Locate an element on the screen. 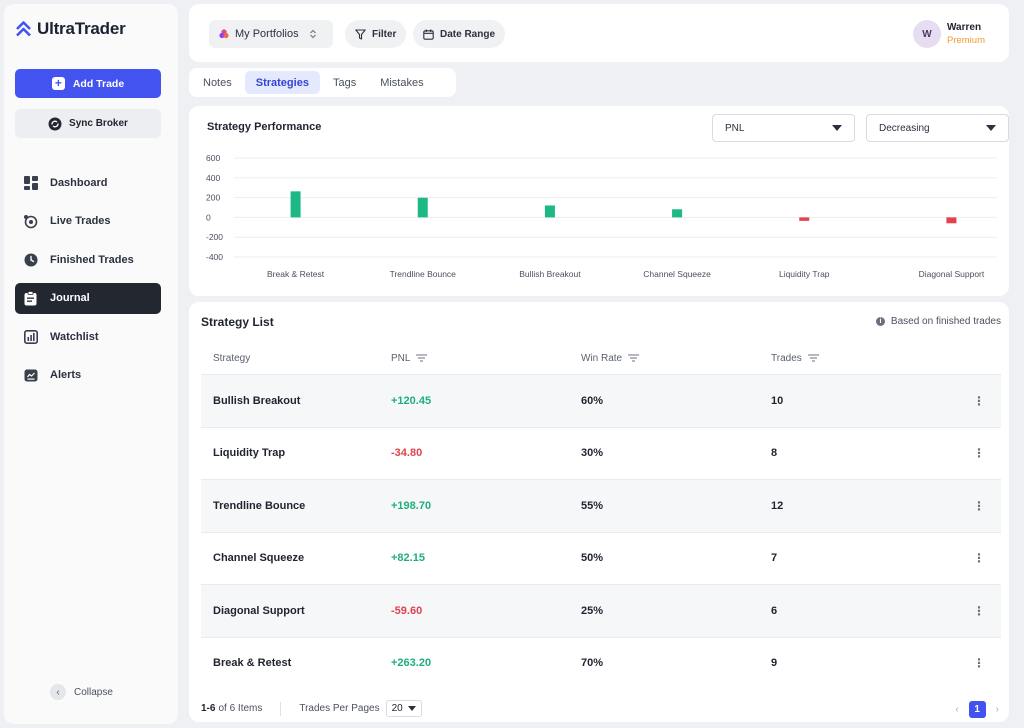 This screenshot has height=728, width=1024. per-page-select: 20 is located at coordinates (403, 708).